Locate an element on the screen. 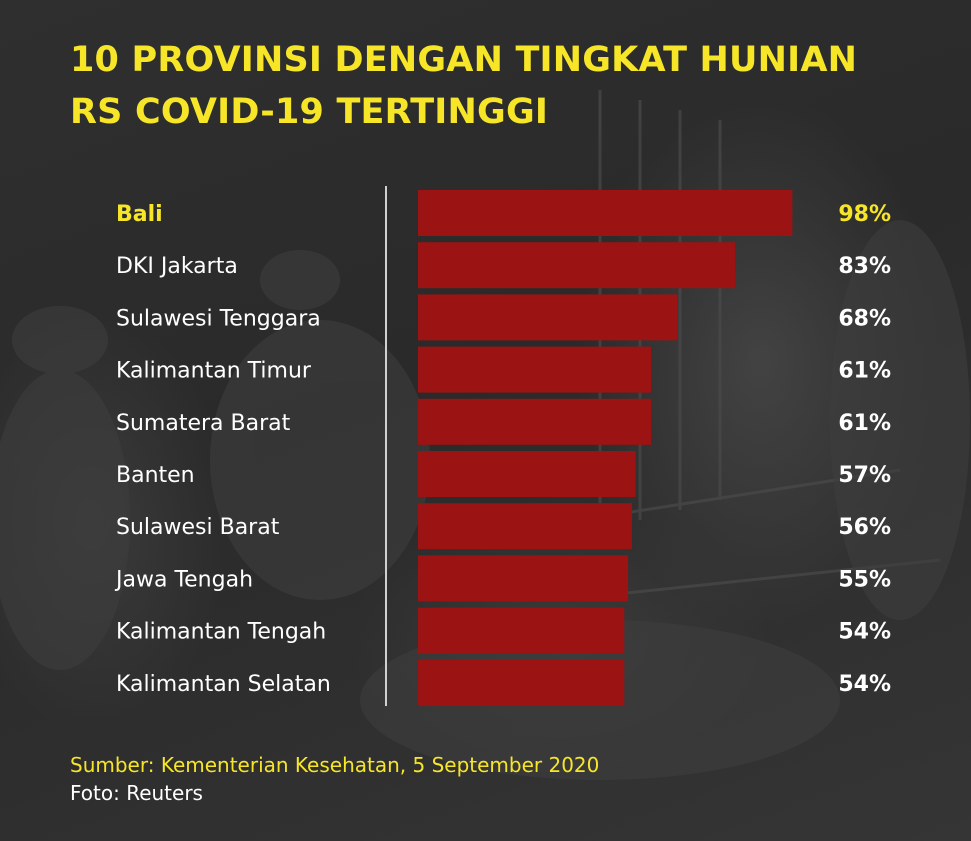 Image resolution: width=971 pixels, height=841 pixels. value-label: 98% is located at coordinates (864, 214).